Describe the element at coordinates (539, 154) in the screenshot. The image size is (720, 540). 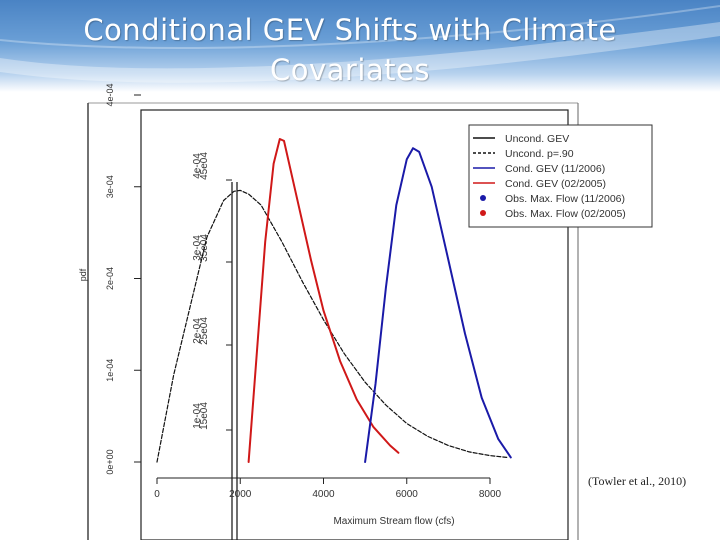
I see `legend-label: Uncond. p=.90` at that location.